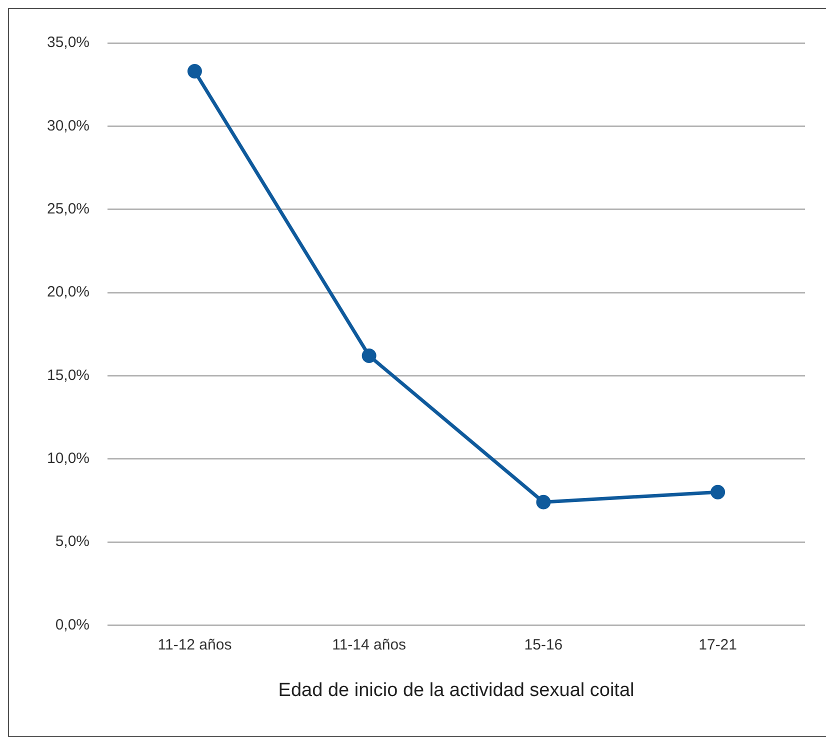 The image size is (826, 737). What do you see at coordinates (68, 125) in the screenshot?
I see `y-tick-label: 30,0%` at bounding box center [68, 125].